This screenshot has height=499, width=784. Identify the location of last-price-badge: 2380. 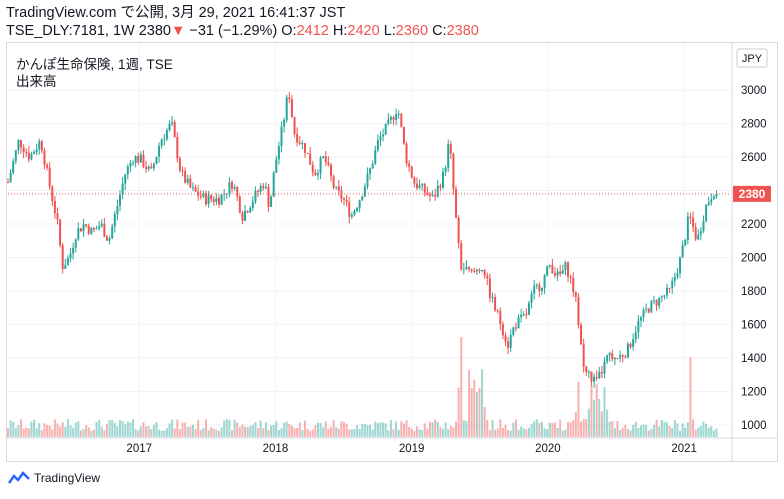
(752, 193).